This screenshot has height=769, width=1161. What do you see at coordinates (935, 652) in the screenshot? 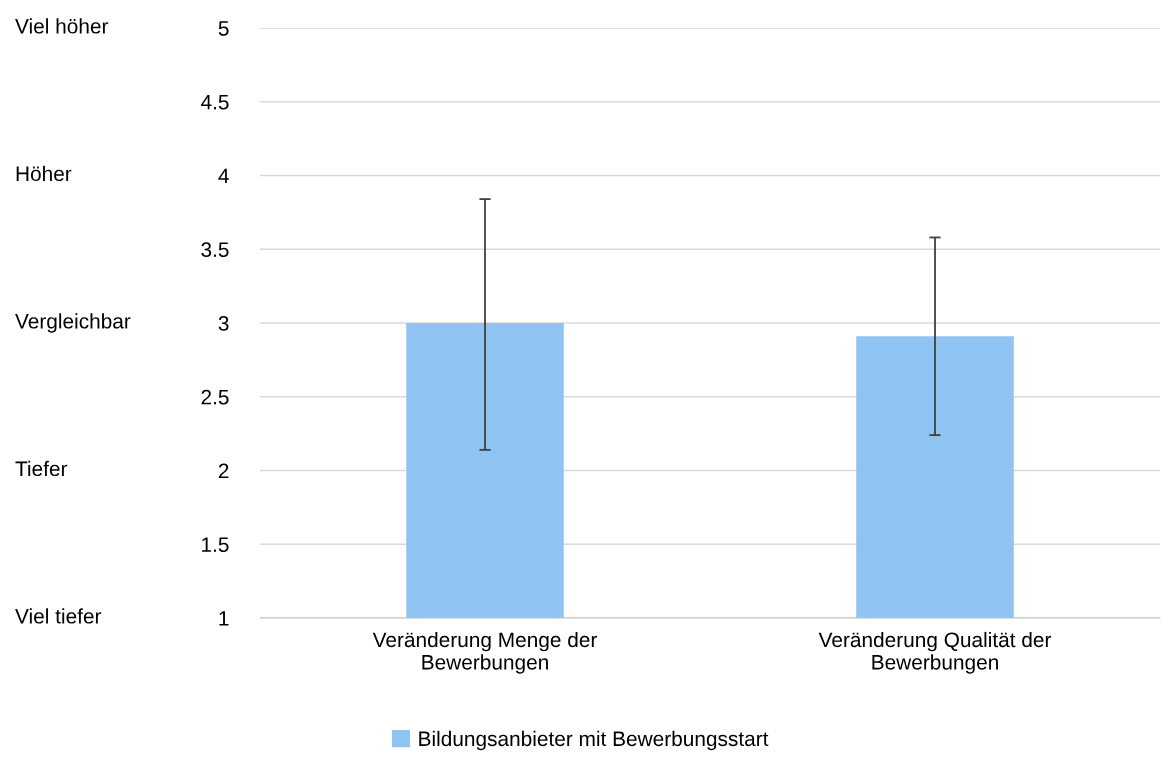
I see `x-tick-label: Veränderung Qualität der Bewerbungen` at bounding box center [935, 652].